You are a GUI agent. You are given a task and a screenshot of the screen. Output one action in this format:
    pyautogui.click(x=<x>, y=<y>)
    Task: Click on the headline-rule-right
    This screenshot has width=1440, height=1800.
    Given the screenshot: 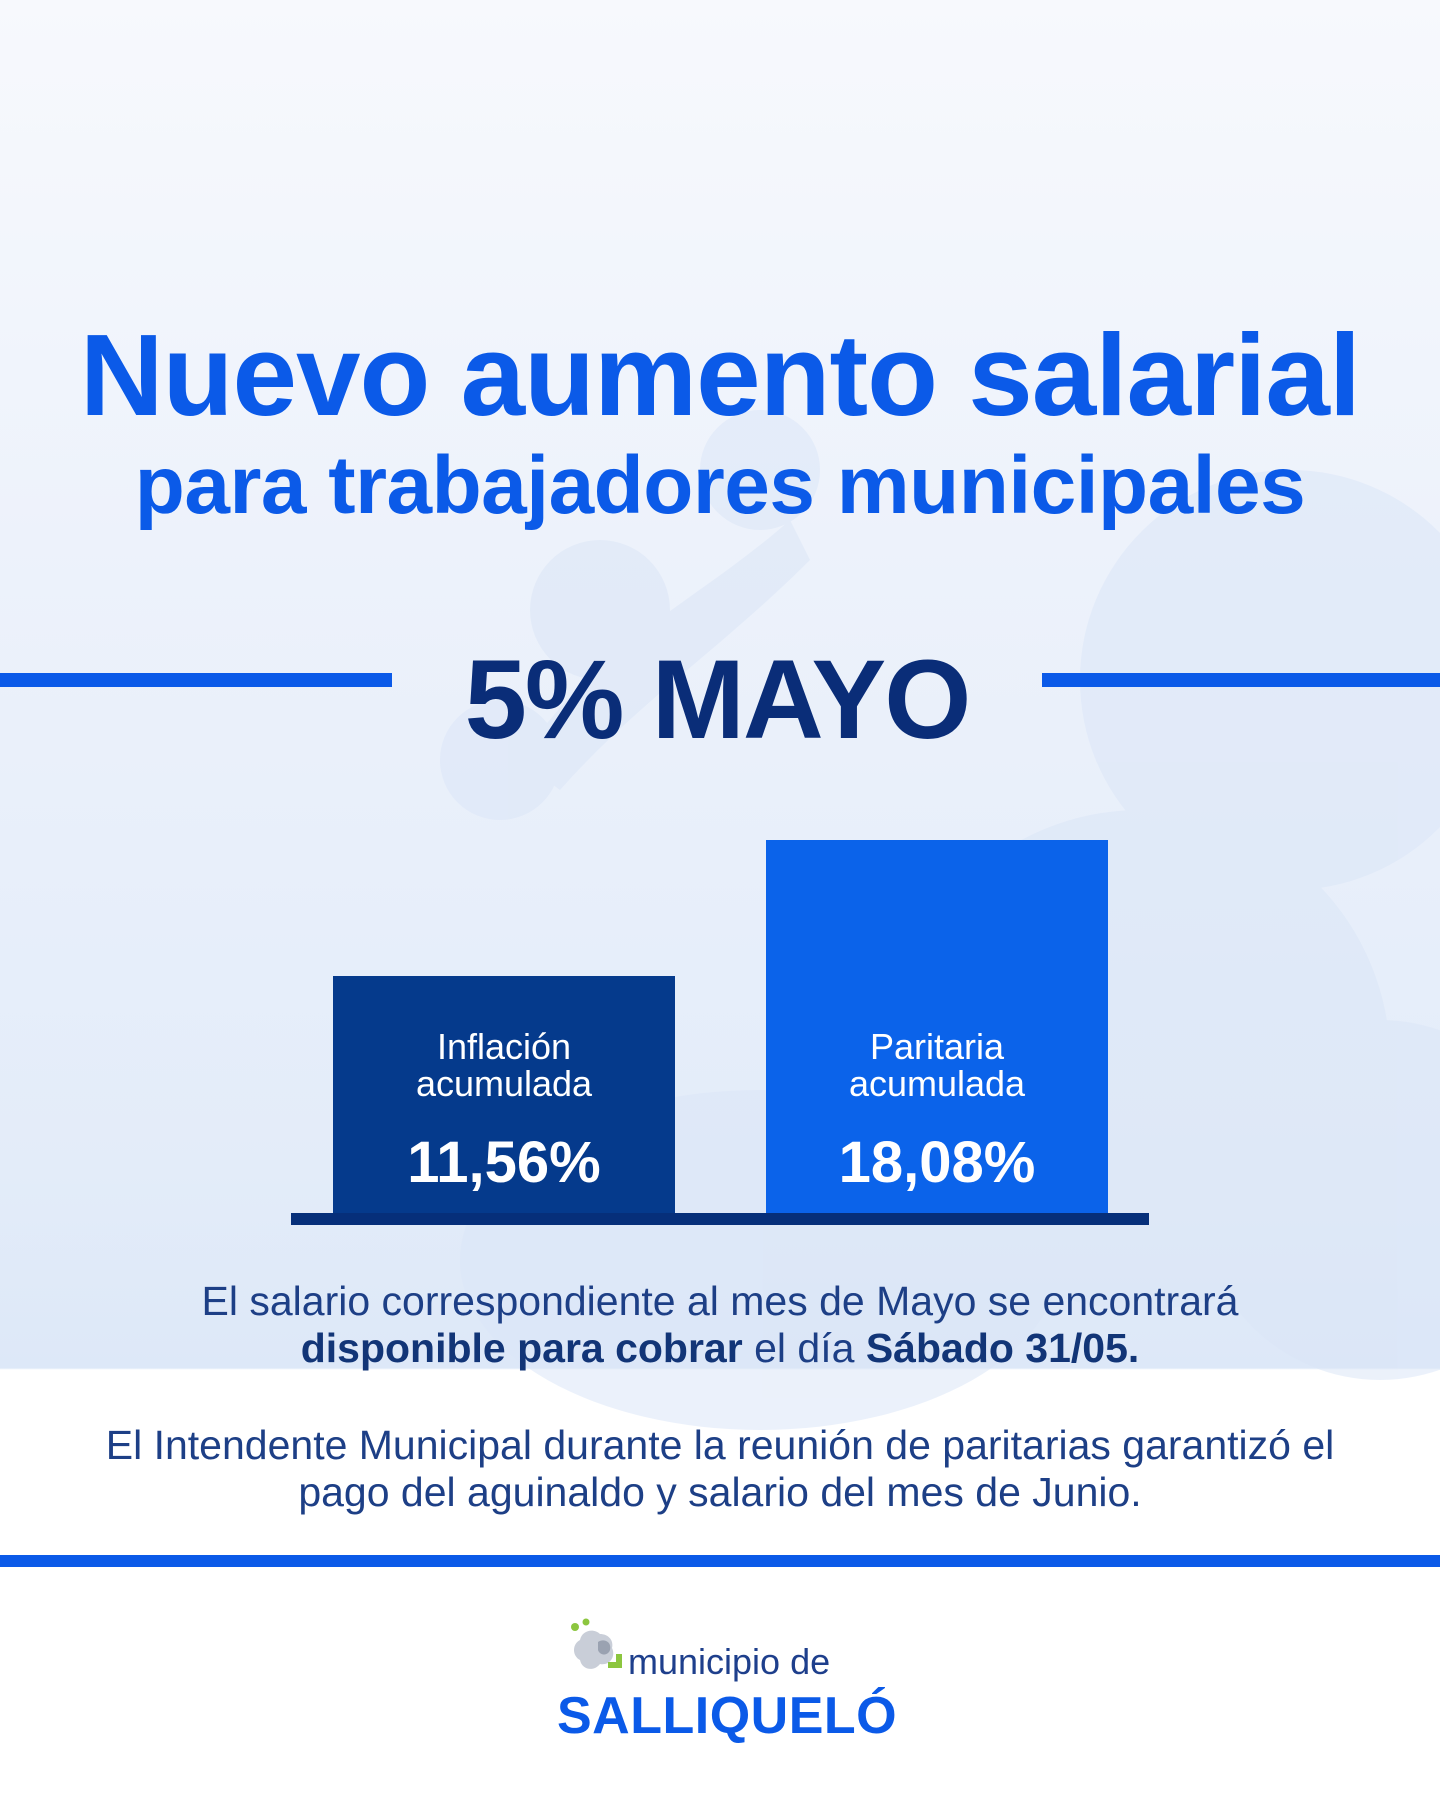 What is the action you would take?
    pyautogui.click(x=1241, y=680)
    